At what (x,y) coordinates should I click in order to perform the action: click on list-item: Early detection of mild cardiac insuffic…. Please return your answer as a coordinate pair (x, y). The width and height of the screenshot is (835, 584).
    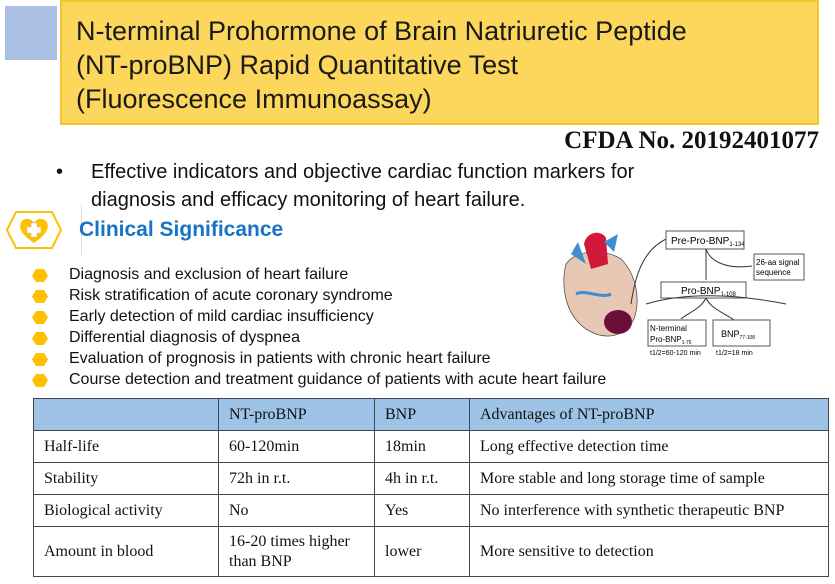
    Looking at the image, I should click on (319, 316).